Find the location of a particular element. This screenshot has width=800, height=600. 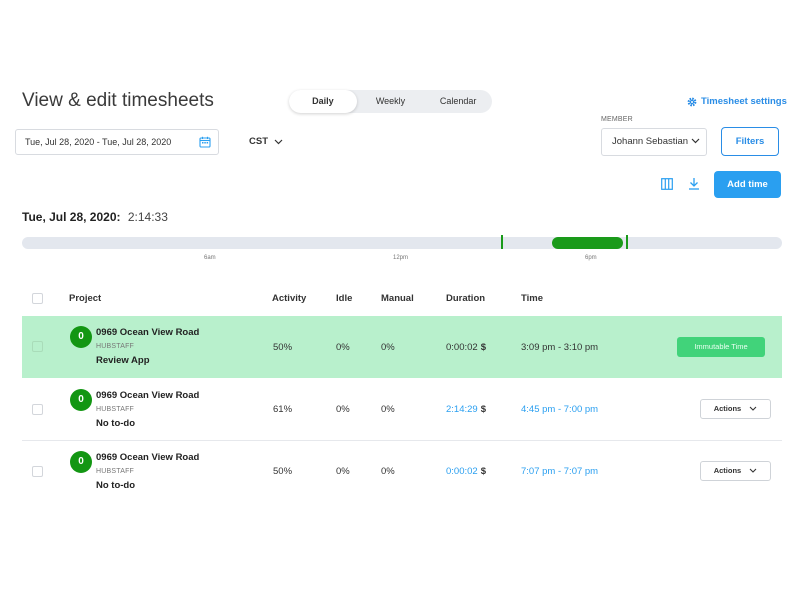

date-range-value: Tue, Jul 28, 2020 - Tue, Jul 28, 2020 is located at coordinates (98, 142).